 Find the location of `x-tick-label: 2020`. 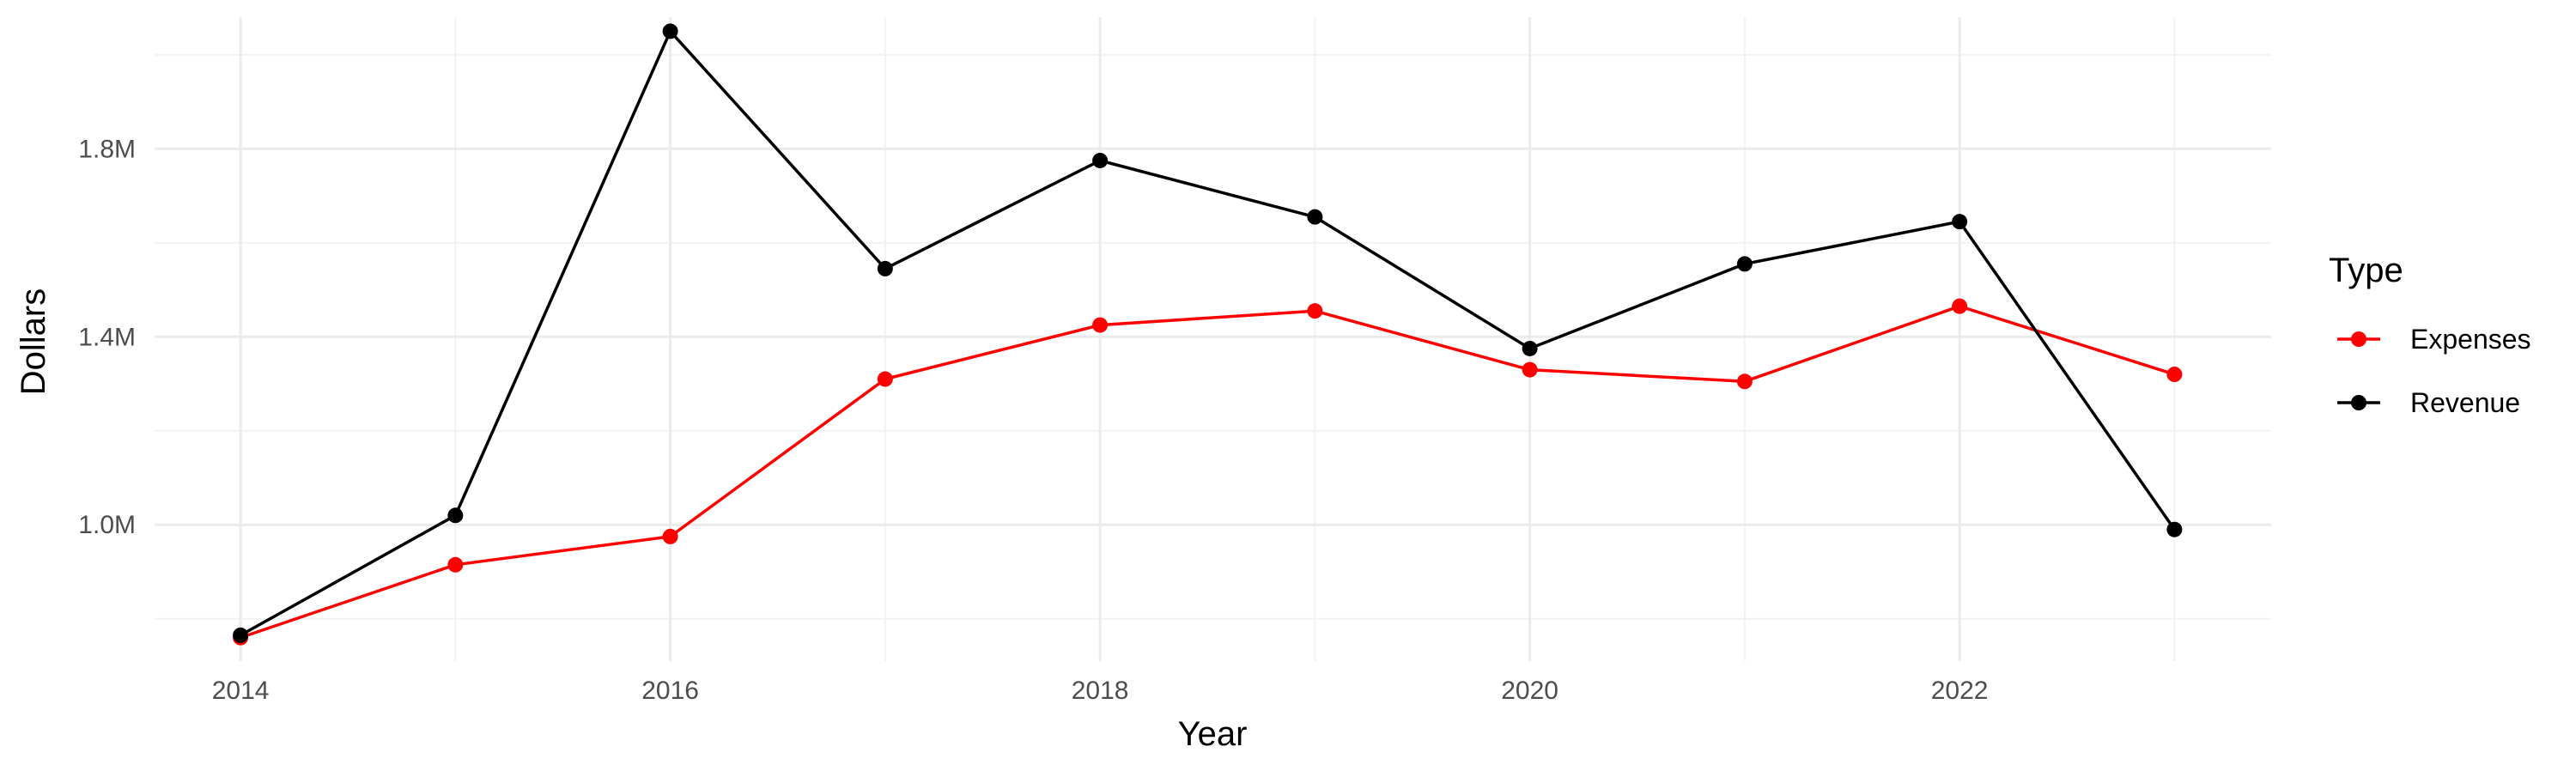

x-tick-label: 2020 is located at coordinates (1529, 691).